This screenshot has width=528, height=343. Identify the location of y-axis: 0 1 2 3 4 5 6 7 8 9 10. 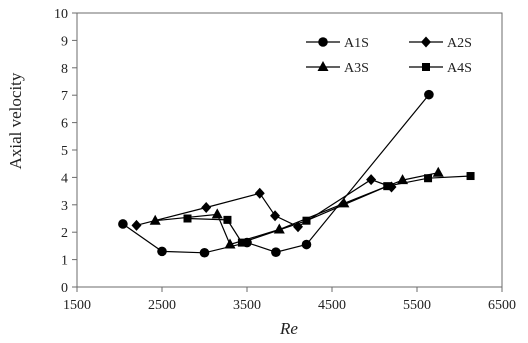
(65, 151).